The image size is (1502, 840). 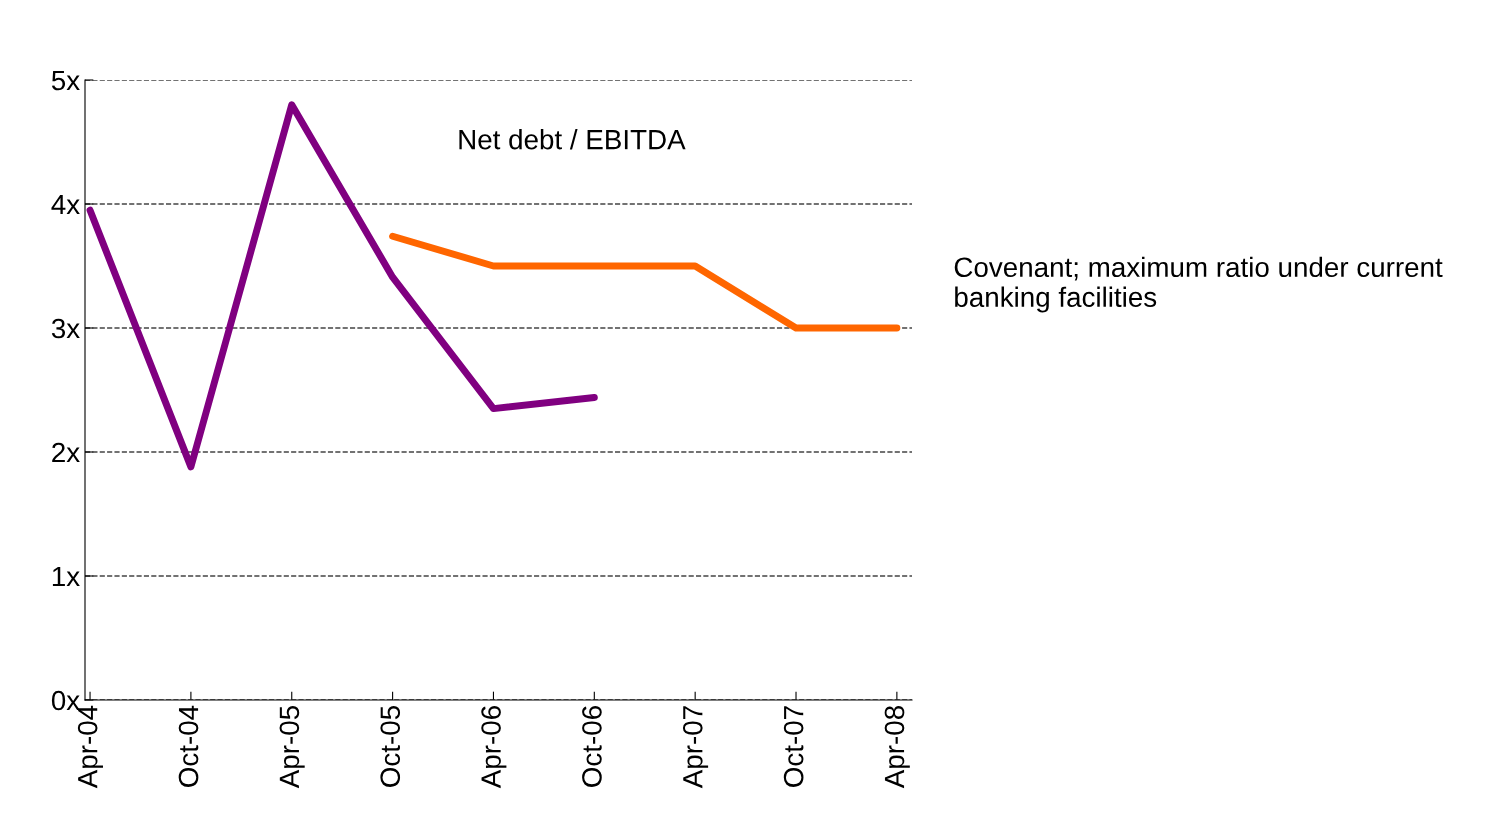 What do you see at coordinates (1198, 284) in the screenshot?
I see `text: Covenant; maximum ratio under current banking facilities` at bounding box center [1198, 284].